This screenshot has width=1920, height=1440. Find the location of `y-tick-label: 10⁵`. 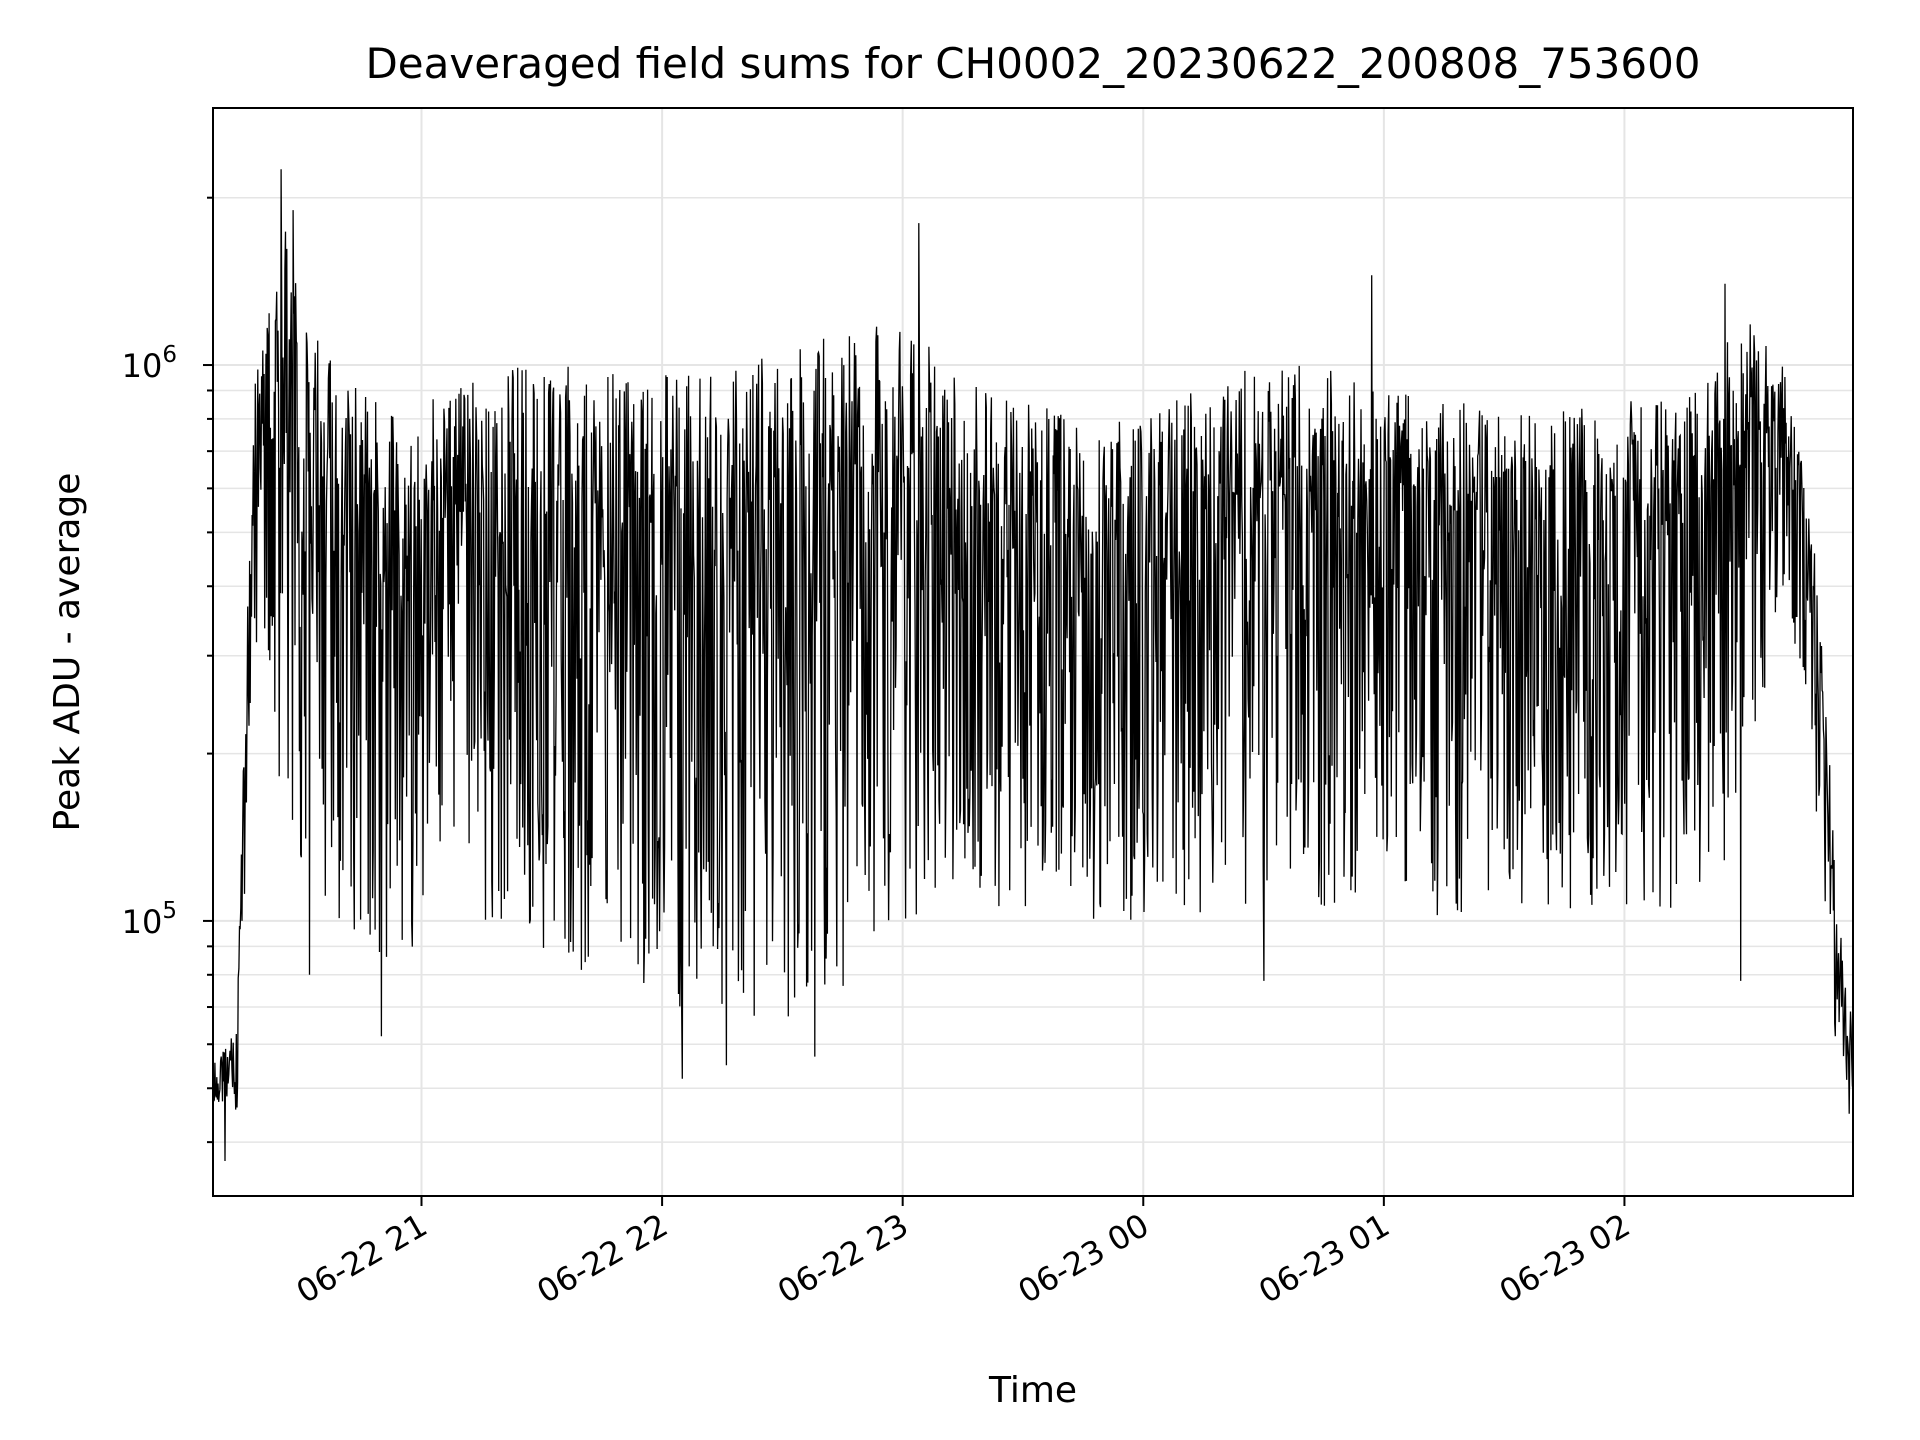

y-tick-label: 10⁵ is located at coordinates (149, 919).